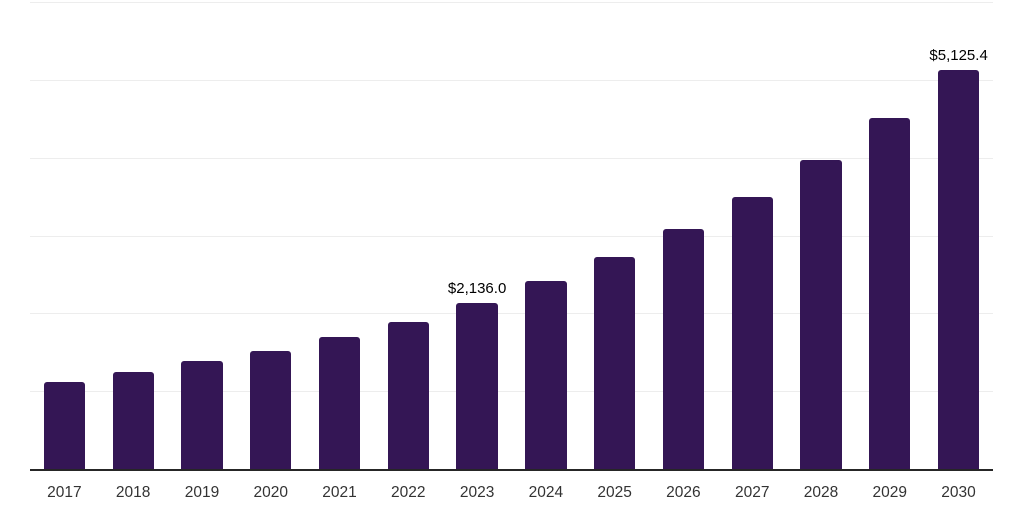 Image resolution: width=1024 pixels, height=512 pixels. I want to click on bar-slot-2017, so click(64, 235).